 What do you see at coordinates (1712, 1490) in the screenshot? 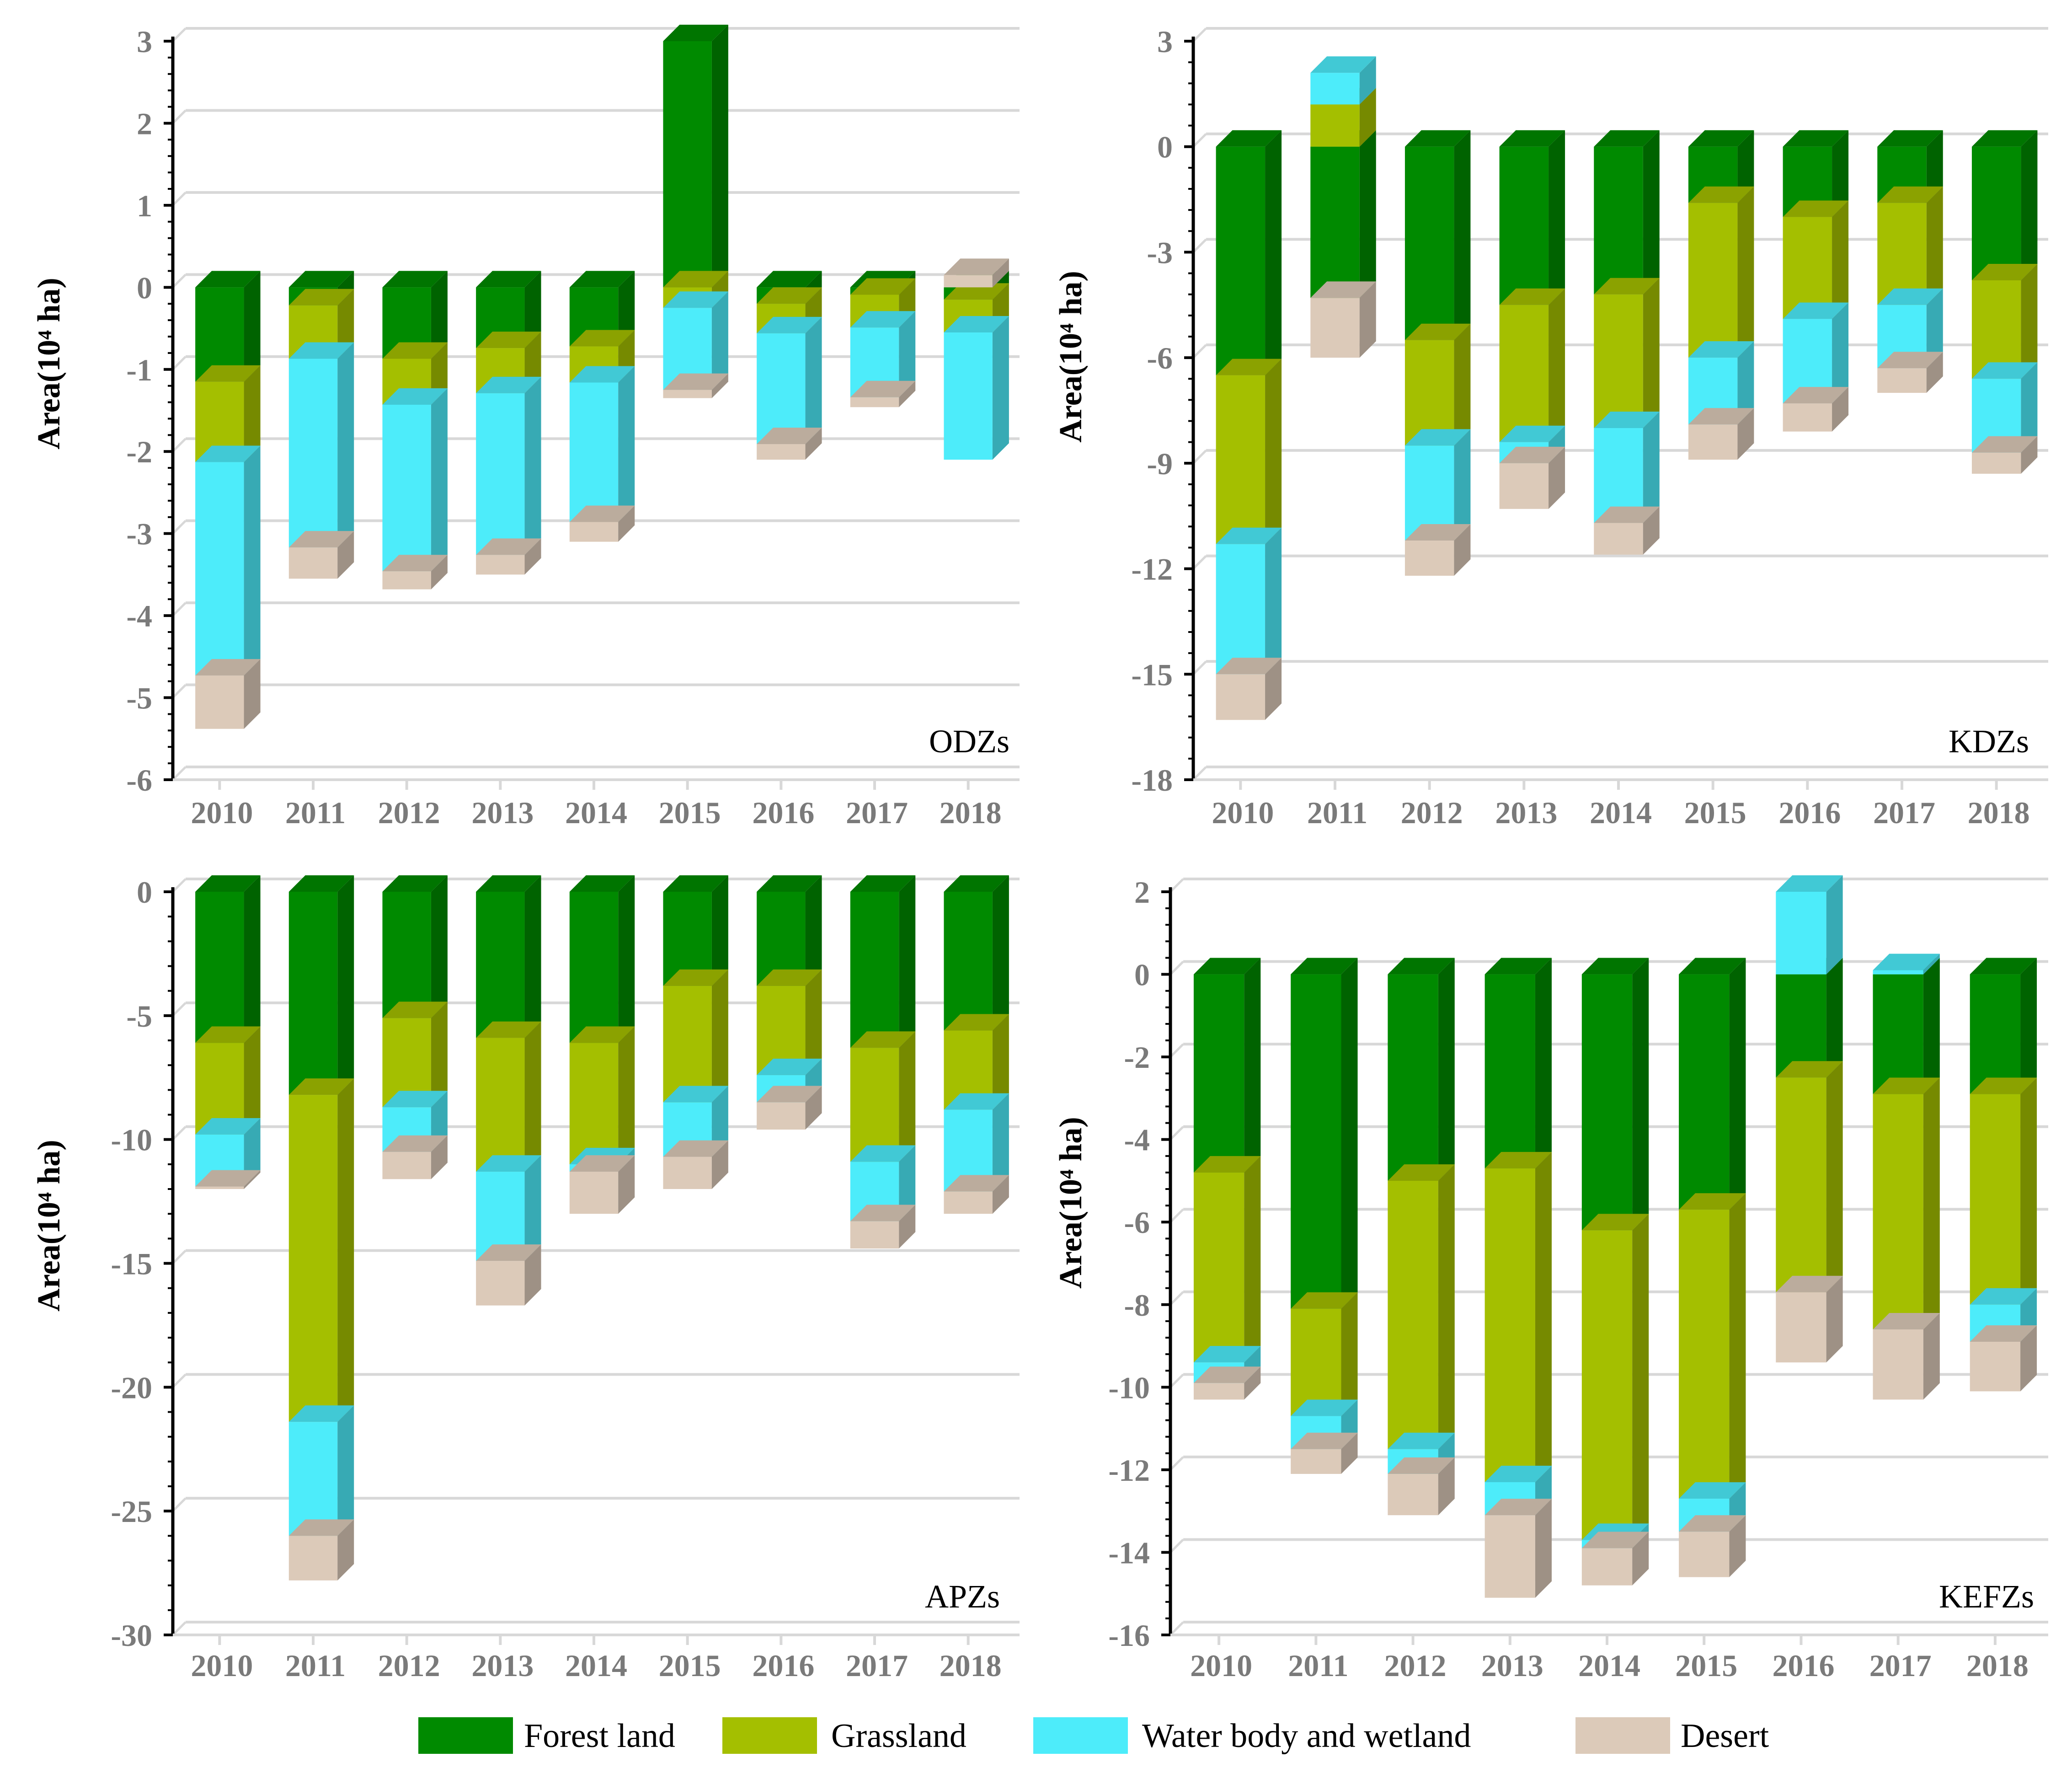
I see `bar-top-water-2015` at bounding box center [1712, 1490].